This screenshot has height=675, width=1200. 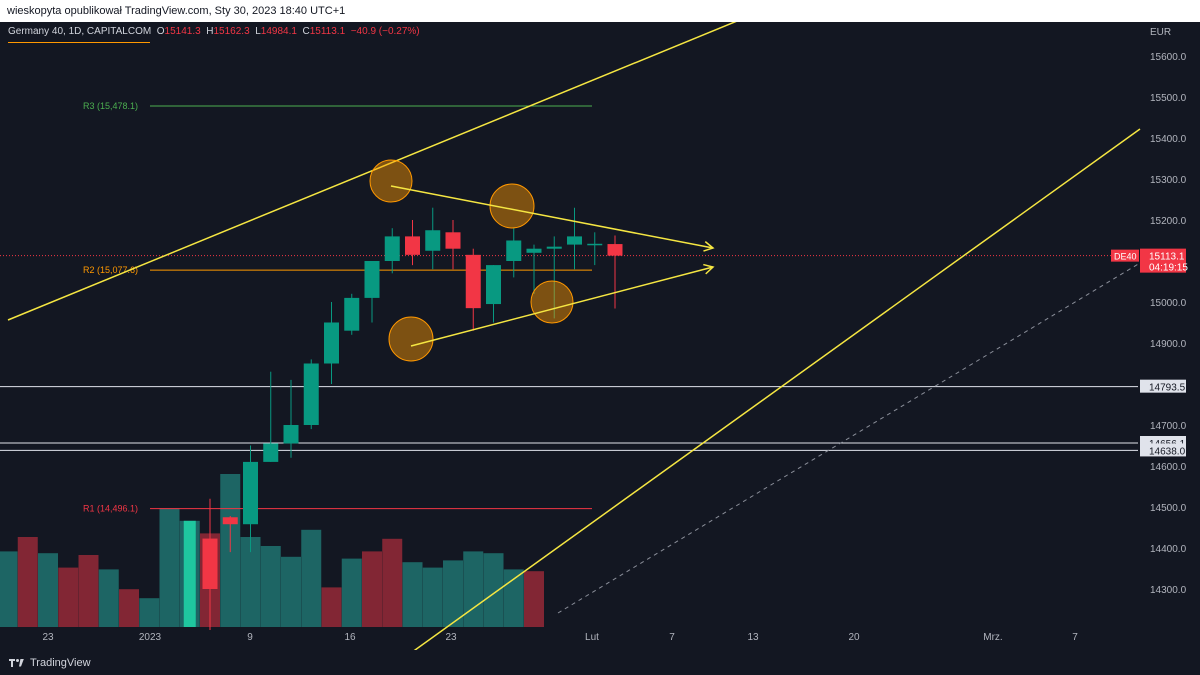 What do you see at coordinates (385, 31) in the screenshot?
I see `change-value: −40.9 (−0.27%)` at bounding box center [385, 31].